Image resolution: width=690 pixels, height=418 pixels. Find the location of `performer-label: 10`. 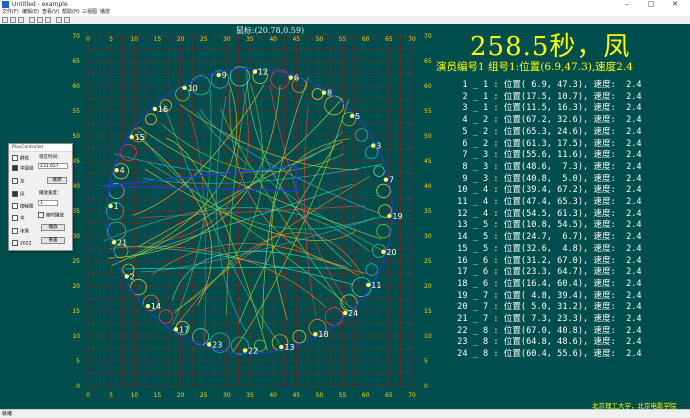

performer-label: 10 is located at coordinates (193, 88).